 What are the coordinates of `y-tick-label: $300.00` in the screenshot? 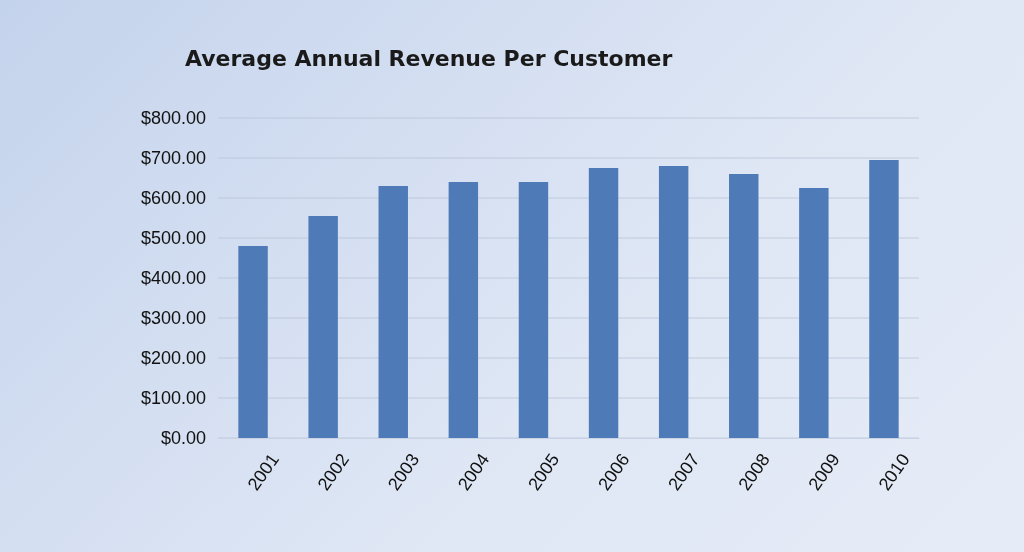 It's located at (173, 318).